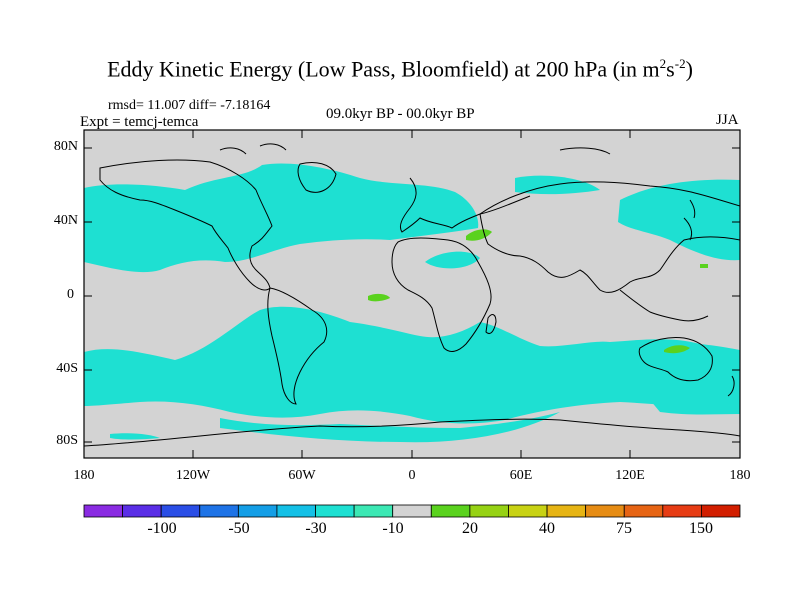  Describe the element at coordinates (65, 146) in the screenshot. I see `y-tick-80n: 80N` at that location.